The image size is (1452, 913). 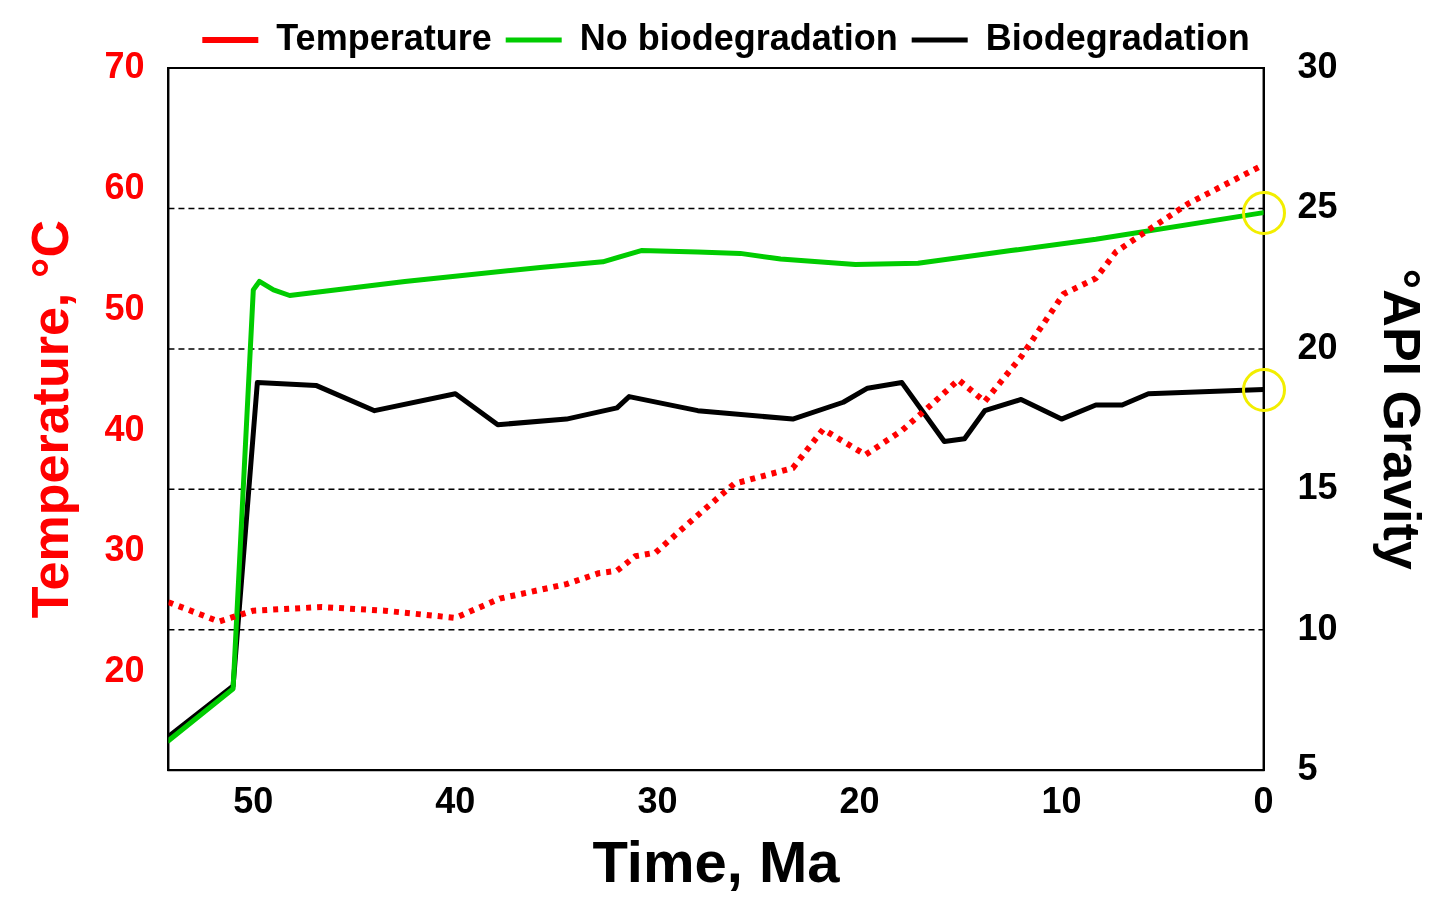 I want to click on x-axis-title: Time, Ma, so click(x=716, y=862).